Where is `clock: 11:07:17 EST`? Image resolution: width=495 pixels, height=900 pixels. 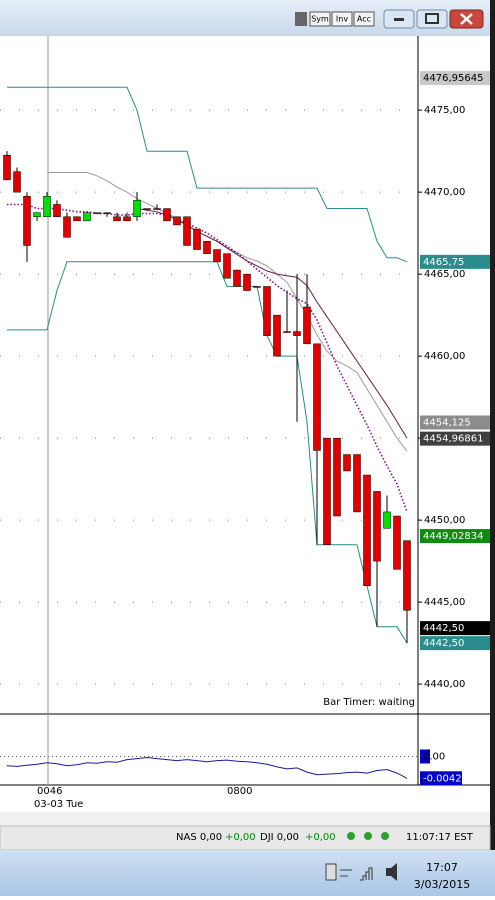
clock: 11:07:17 EST is located at coordinates (440, 837).